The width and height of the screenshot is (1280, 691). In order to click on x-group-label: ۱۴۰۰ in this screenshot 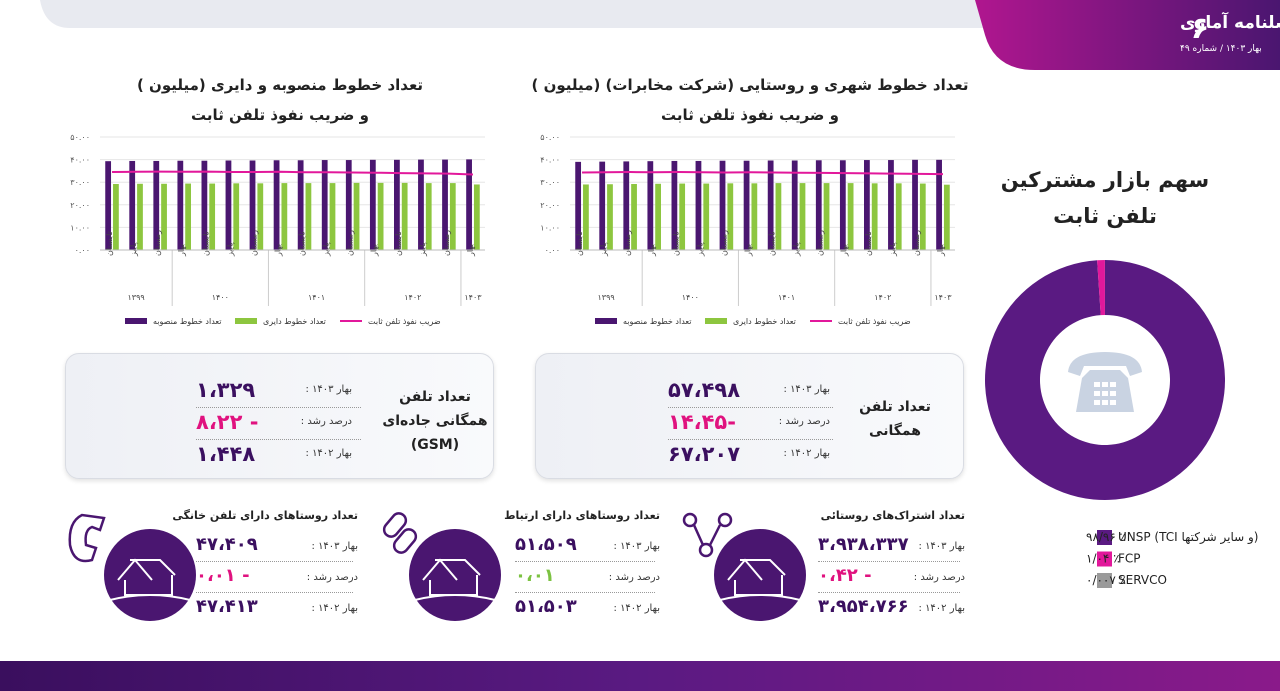, I will do `click(220, 297)`.